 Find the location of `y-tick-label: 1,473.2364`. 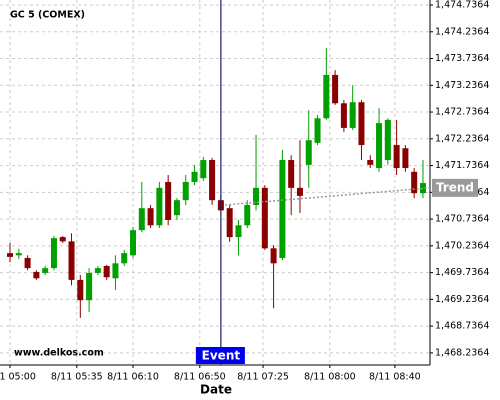

y-tick-label: 1,473.2364 is located at coordinates (462, 85).